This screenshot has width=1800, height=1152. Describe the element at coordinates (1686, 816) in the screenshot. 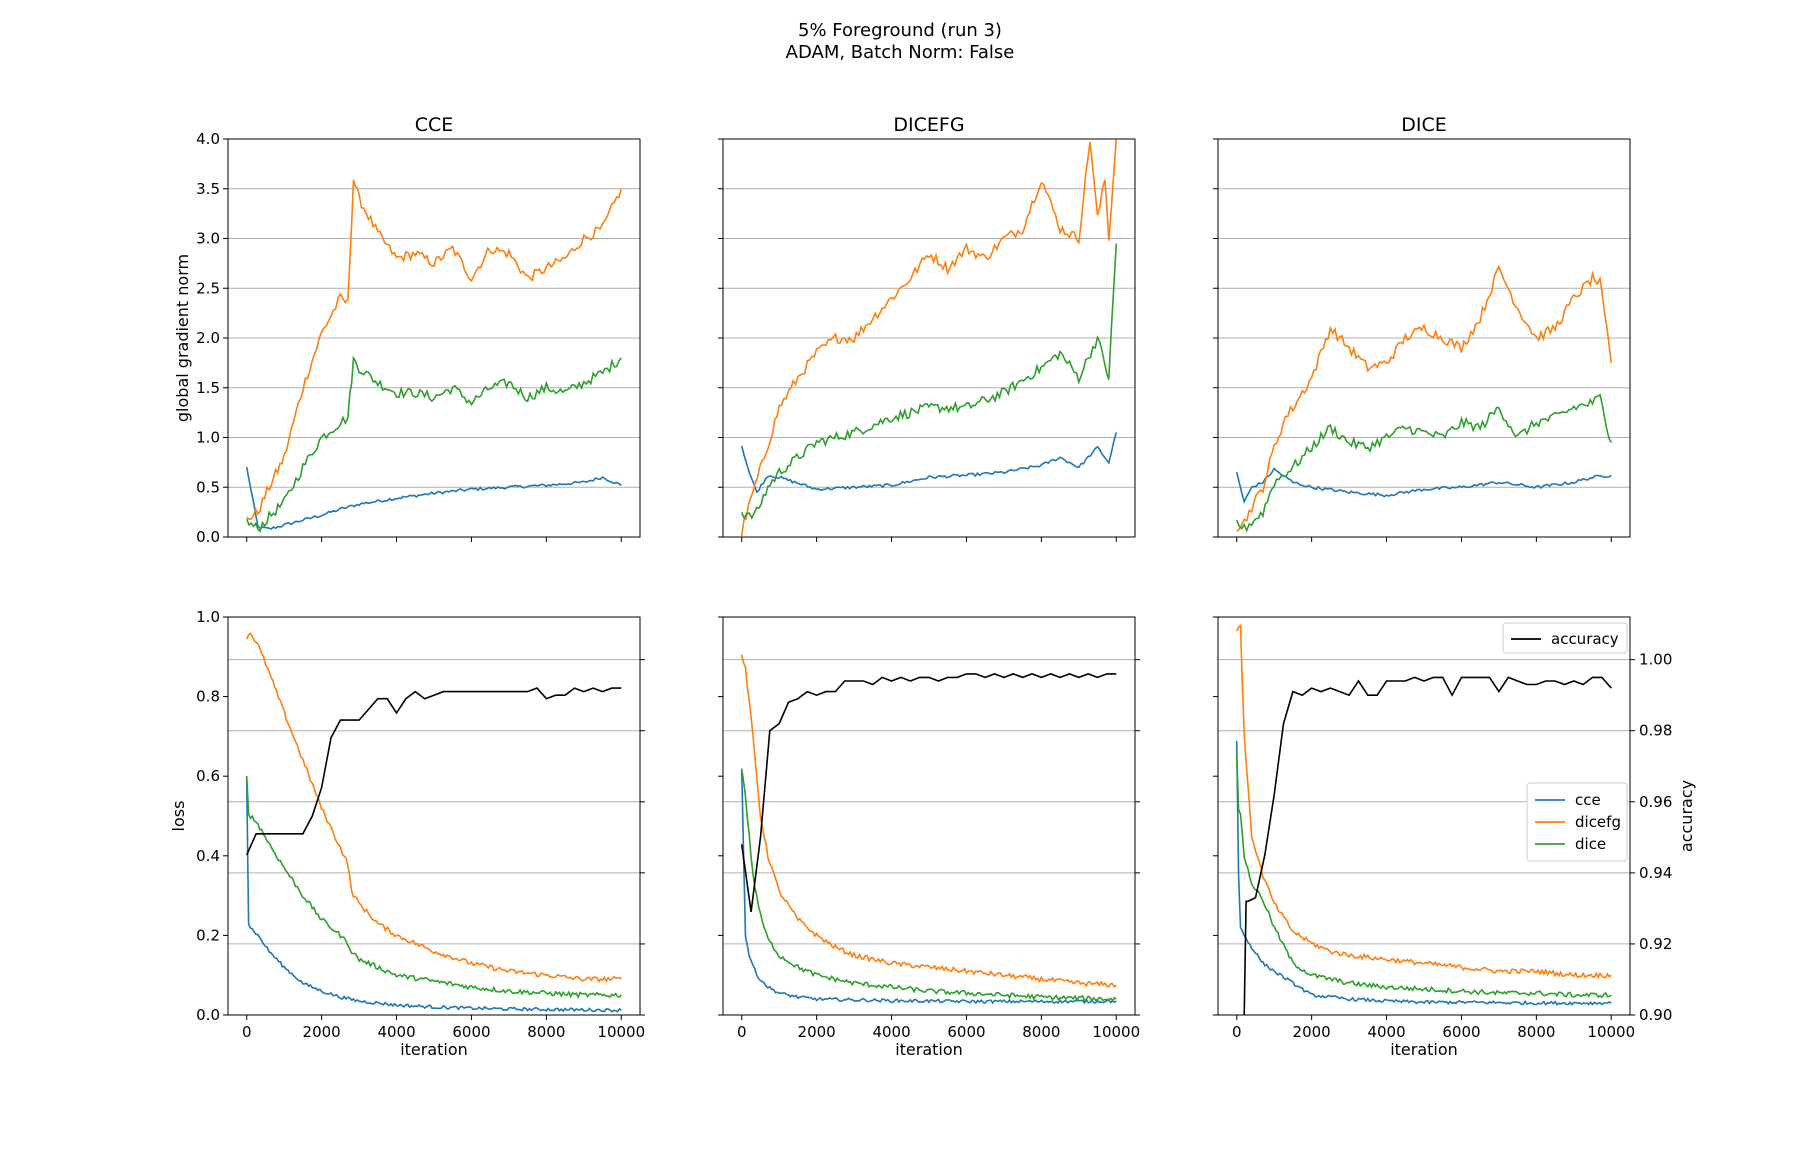

I see `y2-axis-label: accuracy` at that location.